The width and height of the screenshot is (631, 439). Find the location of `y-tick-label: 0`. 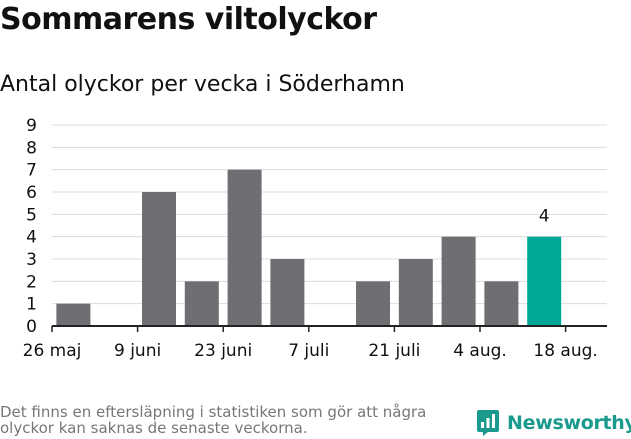

y-tick-label: 0 is located at coordinates (31, 327).